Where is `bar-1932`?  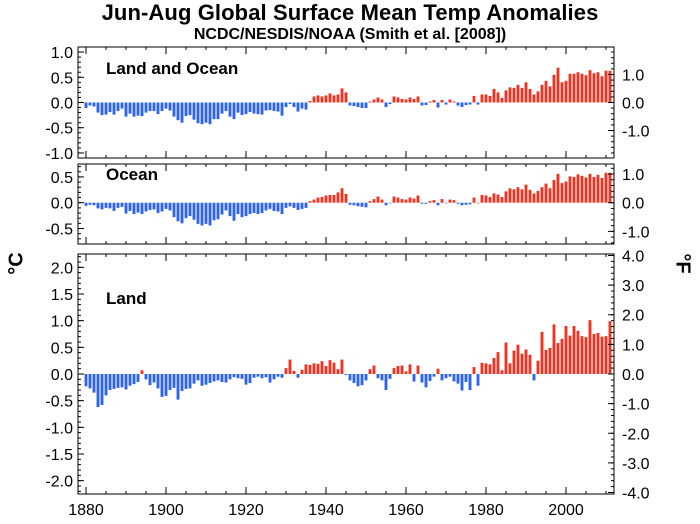 bar-1932 is located at coordinates (294, 372).